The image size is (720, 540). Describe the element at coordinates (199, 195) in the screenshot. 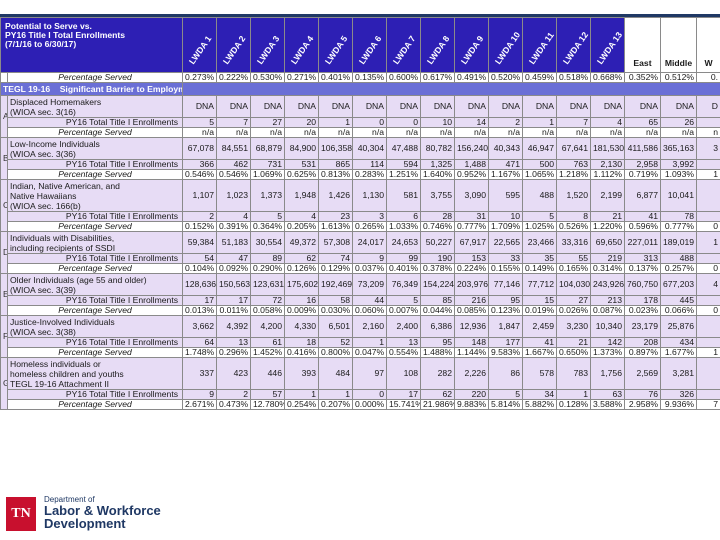

I see `potential-cell: 1,107` at that location.